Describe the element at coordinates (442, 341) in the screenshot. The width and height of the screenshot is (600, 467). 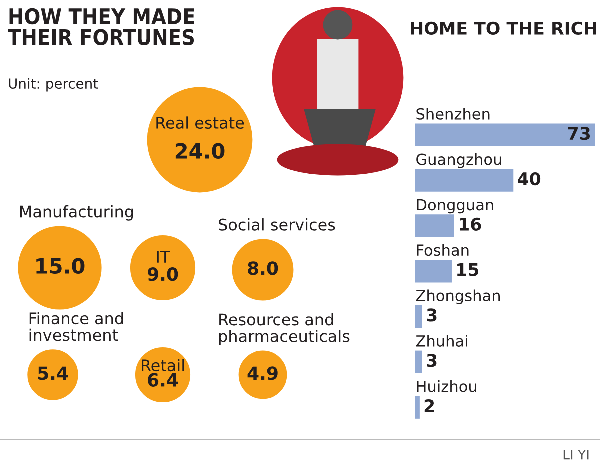
I see `y-tick-label: Zhuhai` at that location.